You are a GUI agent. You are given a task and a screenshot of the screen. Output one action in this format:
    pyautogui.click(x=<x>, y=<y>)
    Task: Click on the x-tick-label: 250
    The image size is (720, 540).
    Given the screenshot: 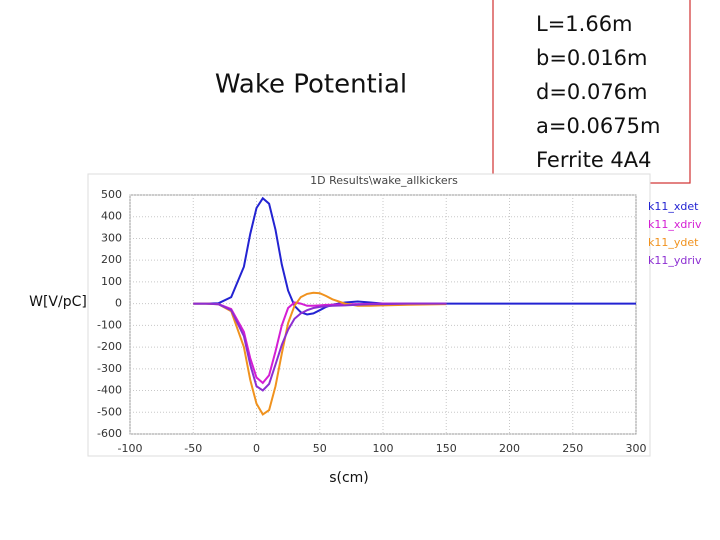 What is the action you would take?
    pyautogui.click(x=572, y=448)
    